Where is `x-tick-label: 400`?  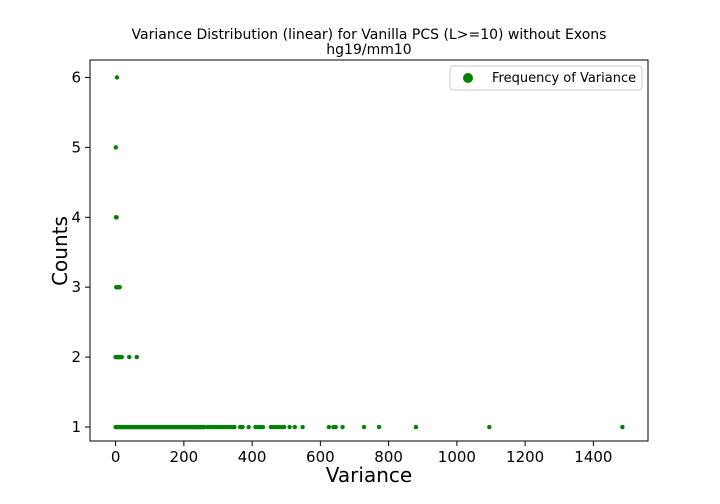
x-tick-label: 400 is located at coordinates (252, 457).